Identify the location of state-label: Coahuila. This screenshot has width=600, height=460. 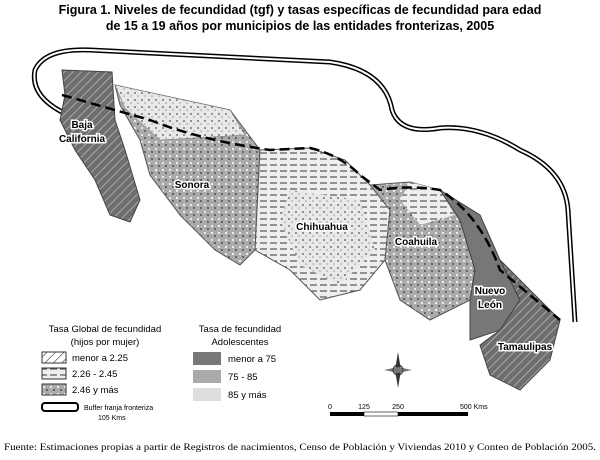
(416, 242).